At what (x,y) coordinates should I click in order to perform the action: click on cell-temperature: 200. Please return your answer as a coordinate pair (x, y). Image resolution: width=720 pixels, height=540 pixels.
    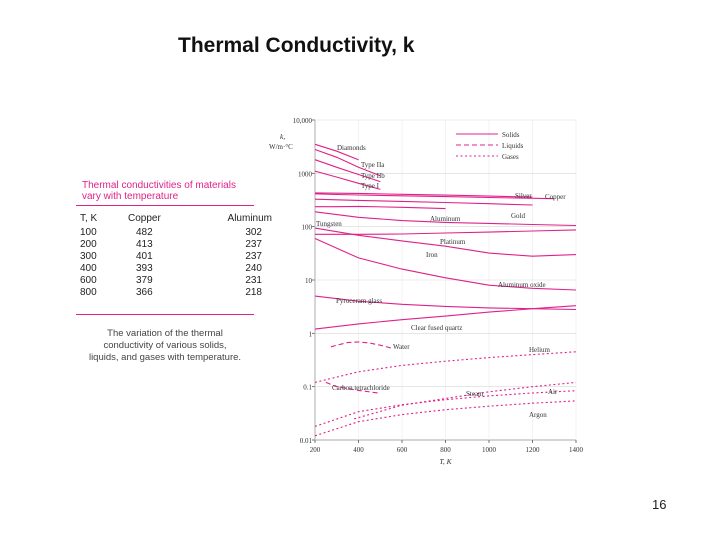
    Looking at the image, I should click on (88, 244).